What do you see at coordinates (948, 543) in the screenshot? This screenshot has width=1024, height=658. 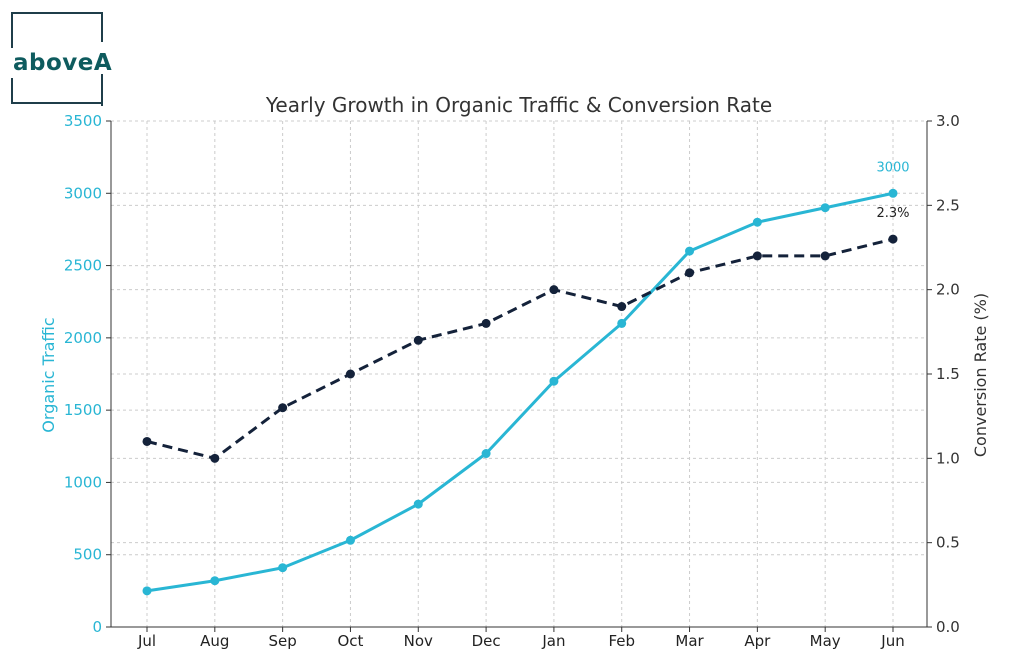 I see `y2-tick-label: 0.5` at bounding box center [948, 543].